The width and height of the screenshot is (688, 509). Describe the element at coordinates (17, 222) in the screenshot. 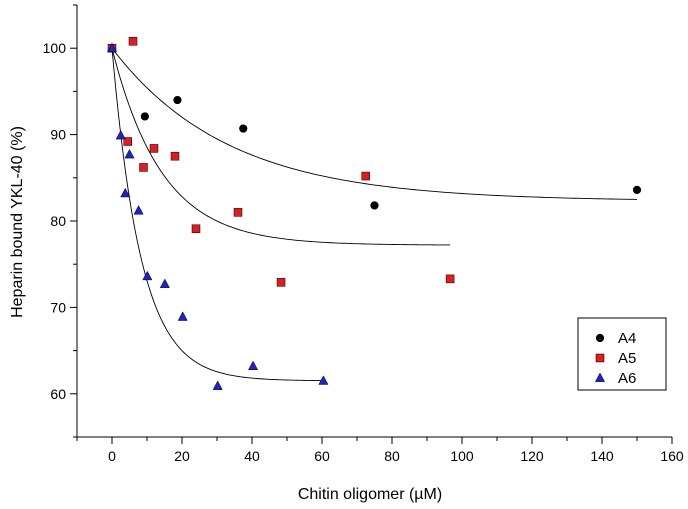

I see `y-axis-title: Heparin bound YKL-40 (%)` at that location.